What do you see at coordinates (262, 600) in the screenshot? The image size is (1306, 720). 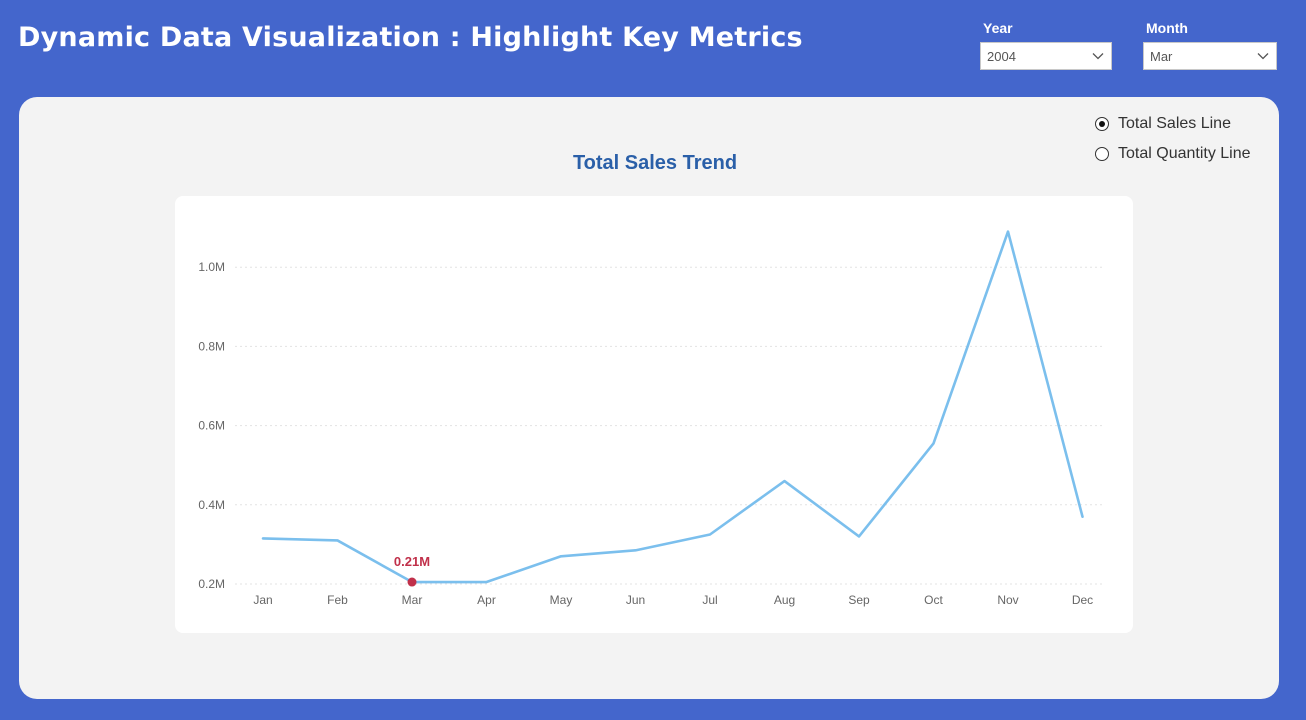 I see `x-tick-label: Jan` at bounding box center [262, 600].